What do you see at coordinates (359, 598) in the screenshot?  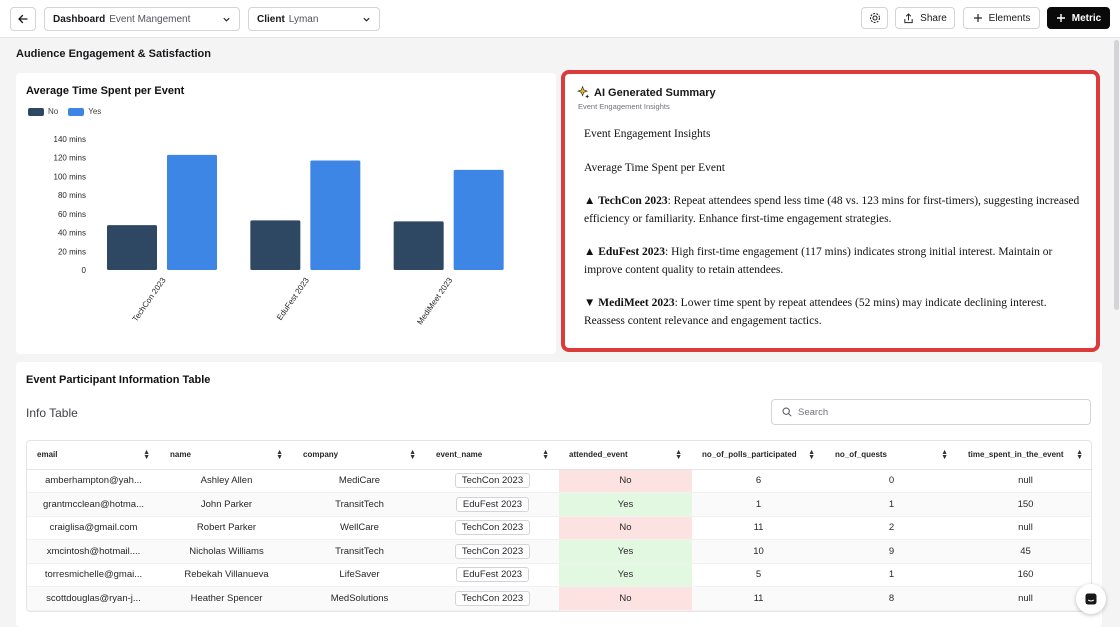 I see `table-cell-company: MedSolutions` at bounding box center [359, 598].